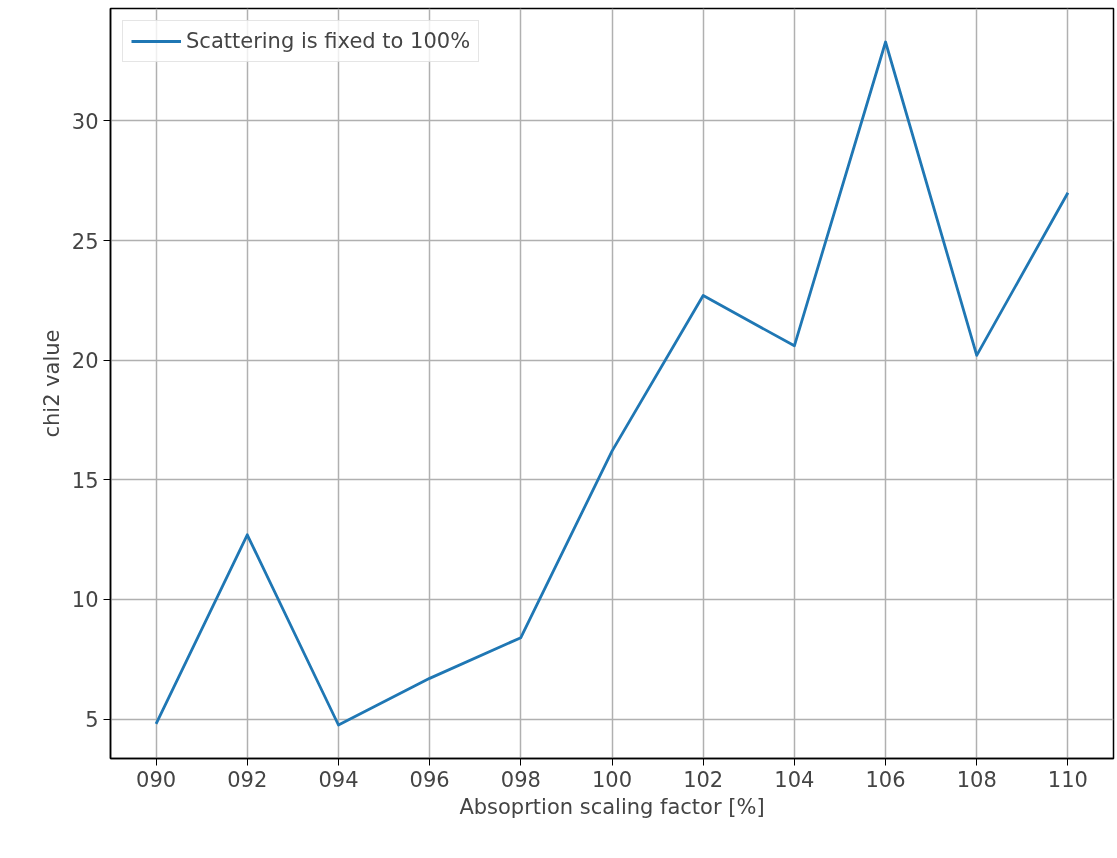 The height and width of the screenshot is (858, 1117). I want to click on legend-label: Scattering is fixed to 100%, so click(328, 41).